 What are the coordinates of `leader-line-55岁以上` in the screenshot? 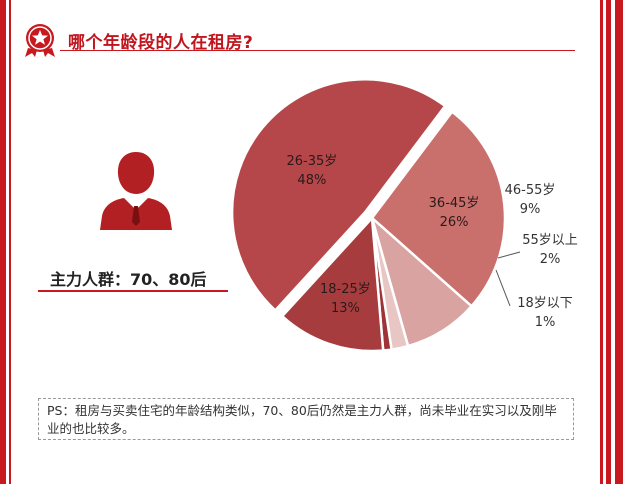 It's located at (509, 255).